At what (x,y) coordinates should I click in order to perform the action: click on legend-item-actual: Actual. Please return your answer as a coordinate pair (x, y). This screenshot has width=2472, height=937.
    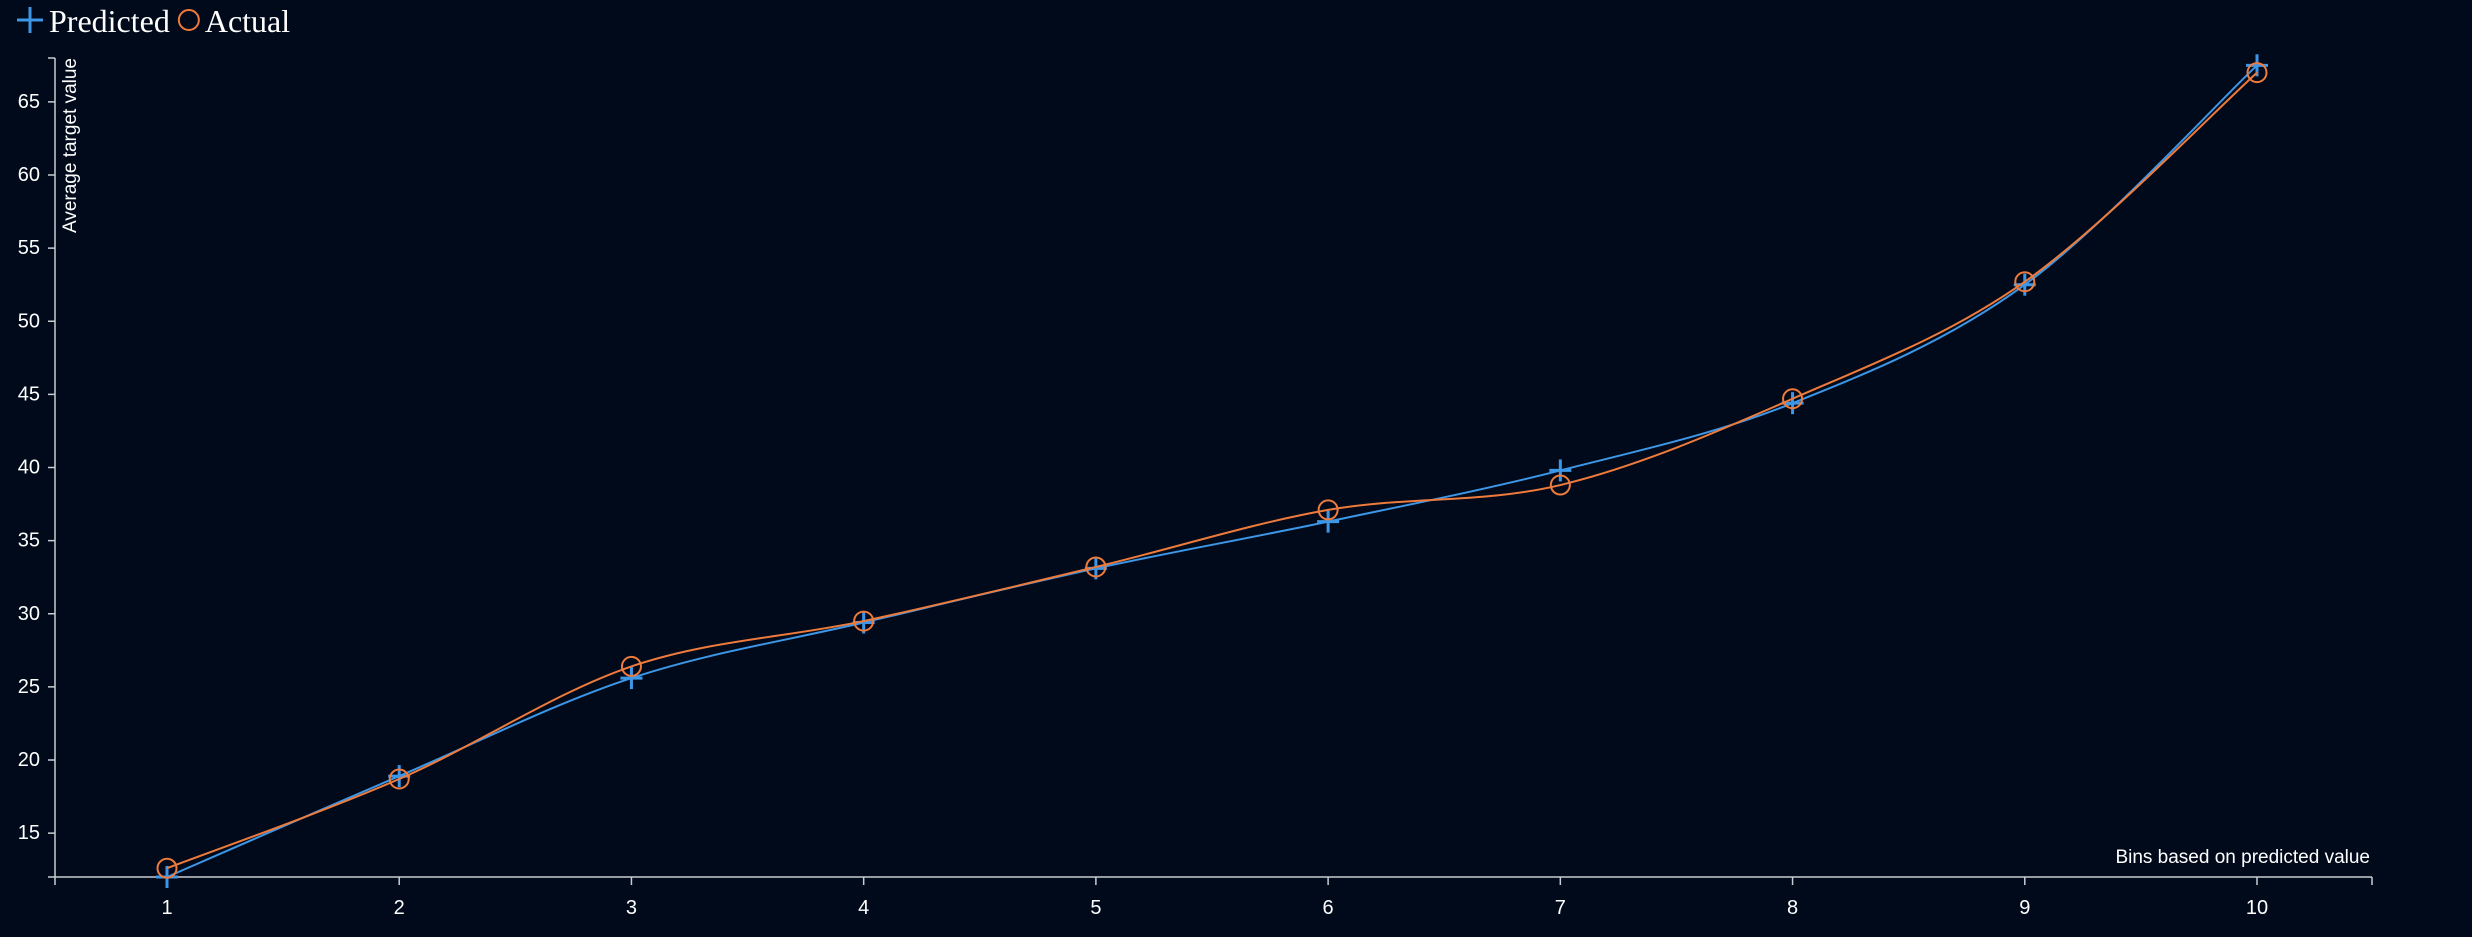
    Looking at the image, I should click on (233, 21).